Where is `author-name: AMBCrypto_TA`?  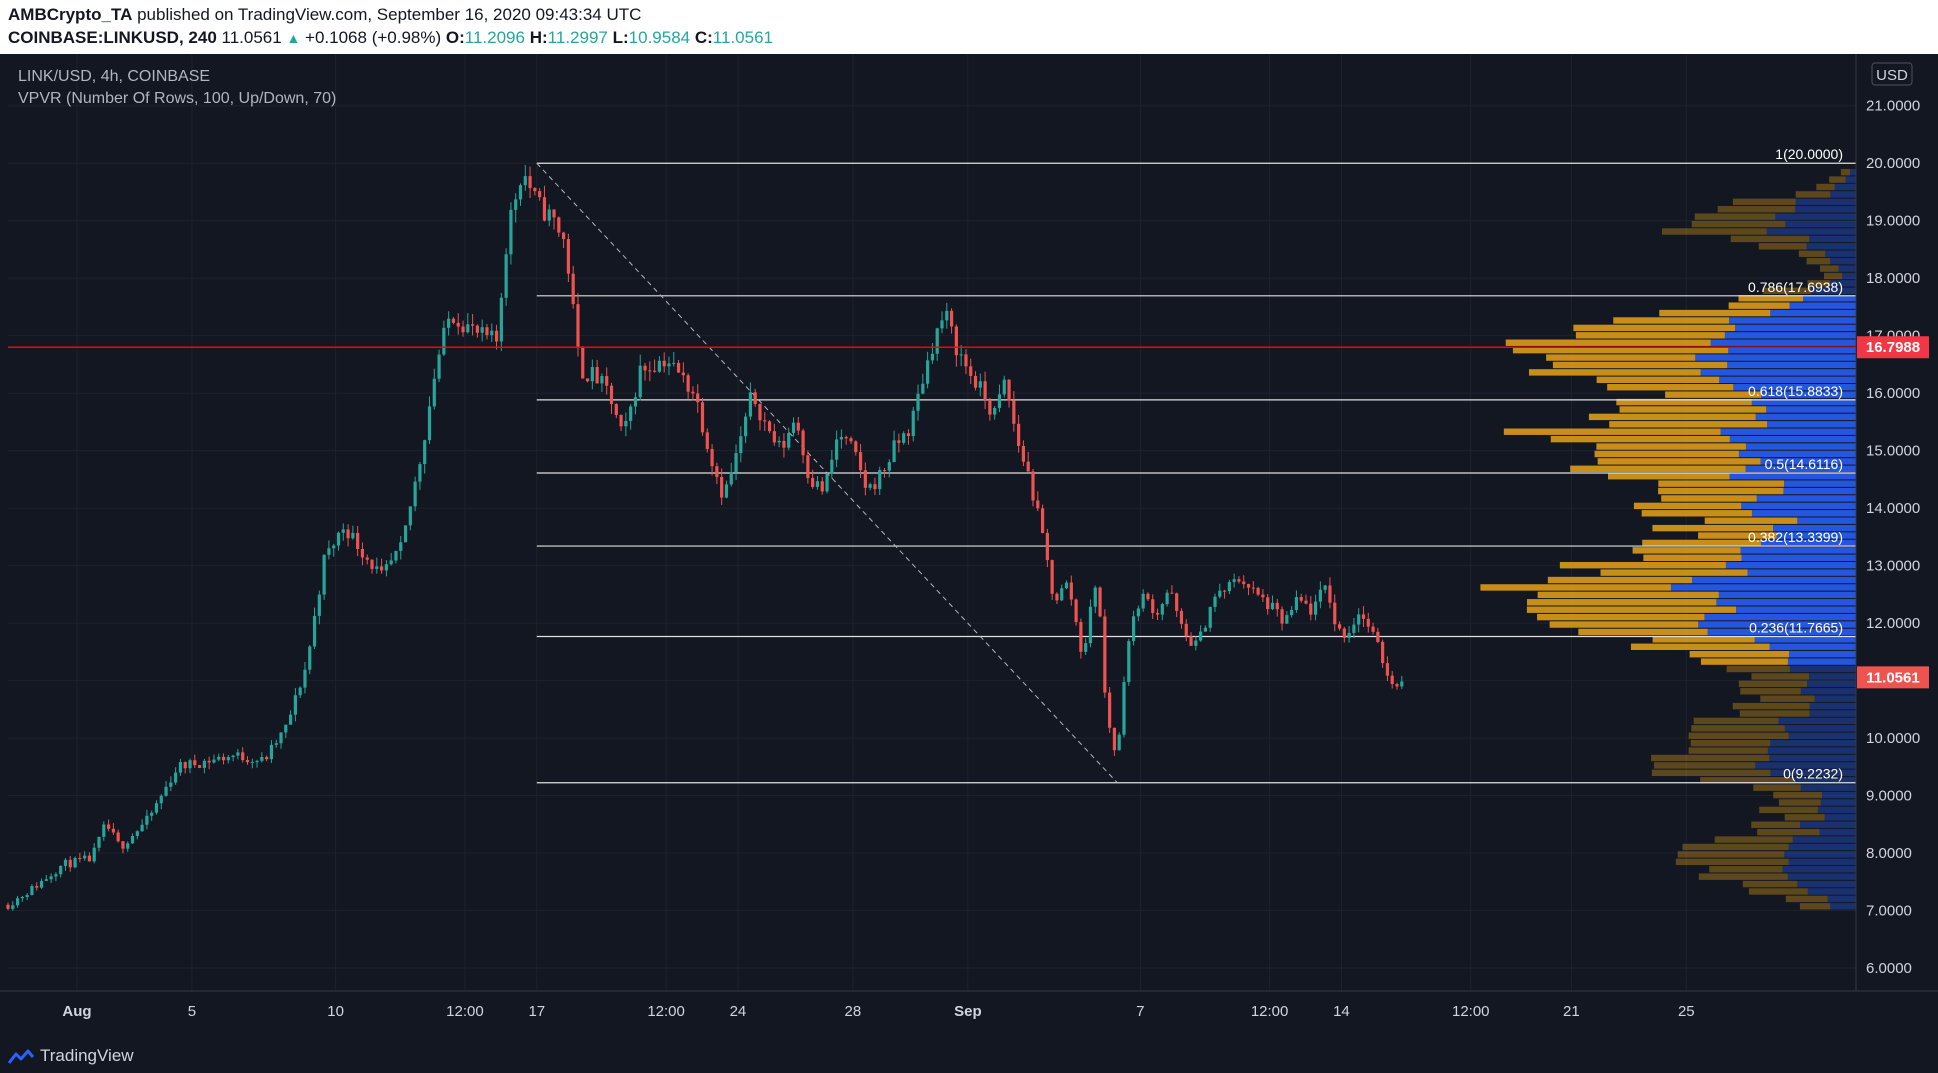
author-name: AMBCrypto_TA is located at coordinates (70, 14).